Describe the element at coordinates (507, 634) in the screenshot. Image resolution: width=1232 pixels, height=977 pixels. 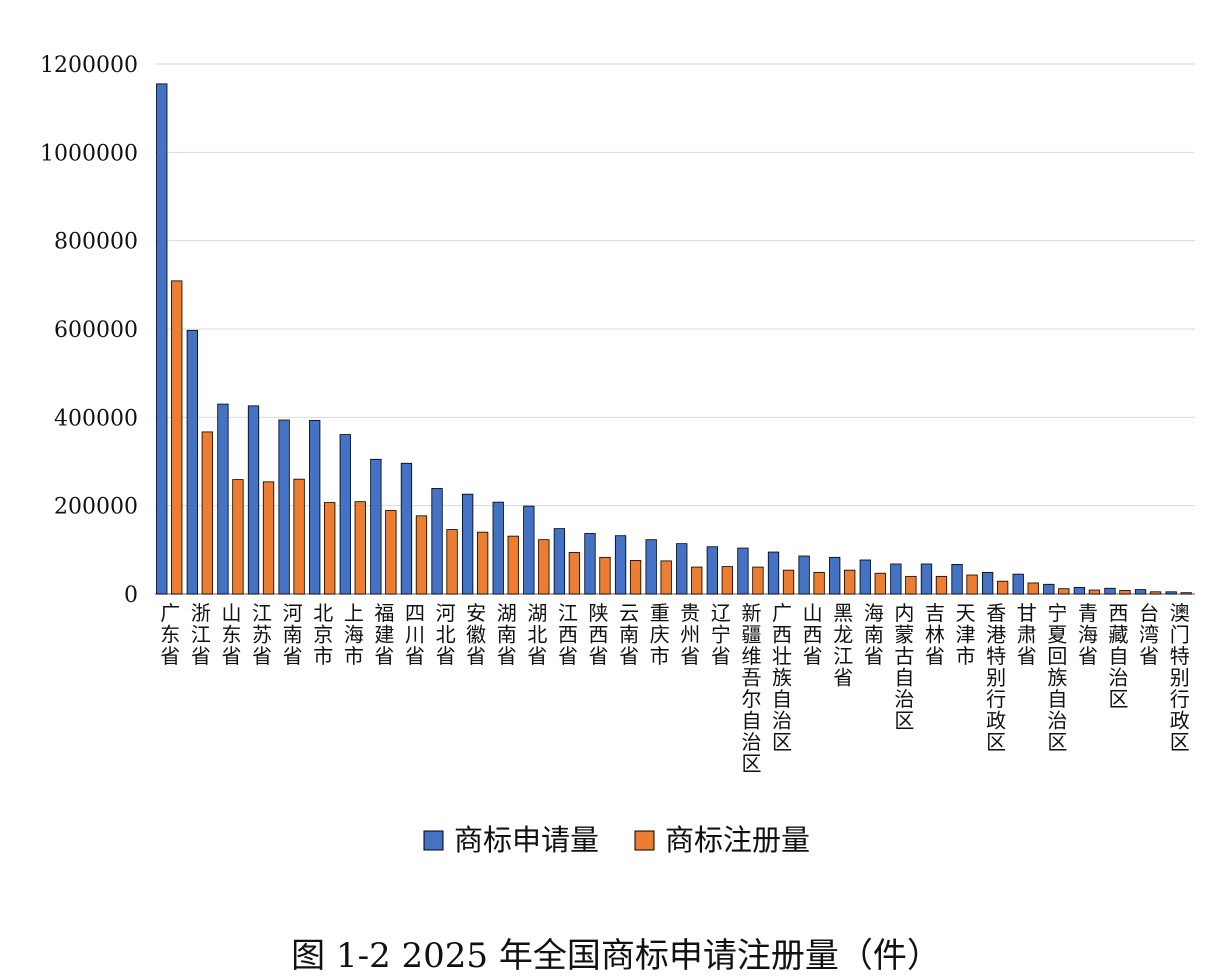
I see `x-tick-label: 湖南省` at that location.